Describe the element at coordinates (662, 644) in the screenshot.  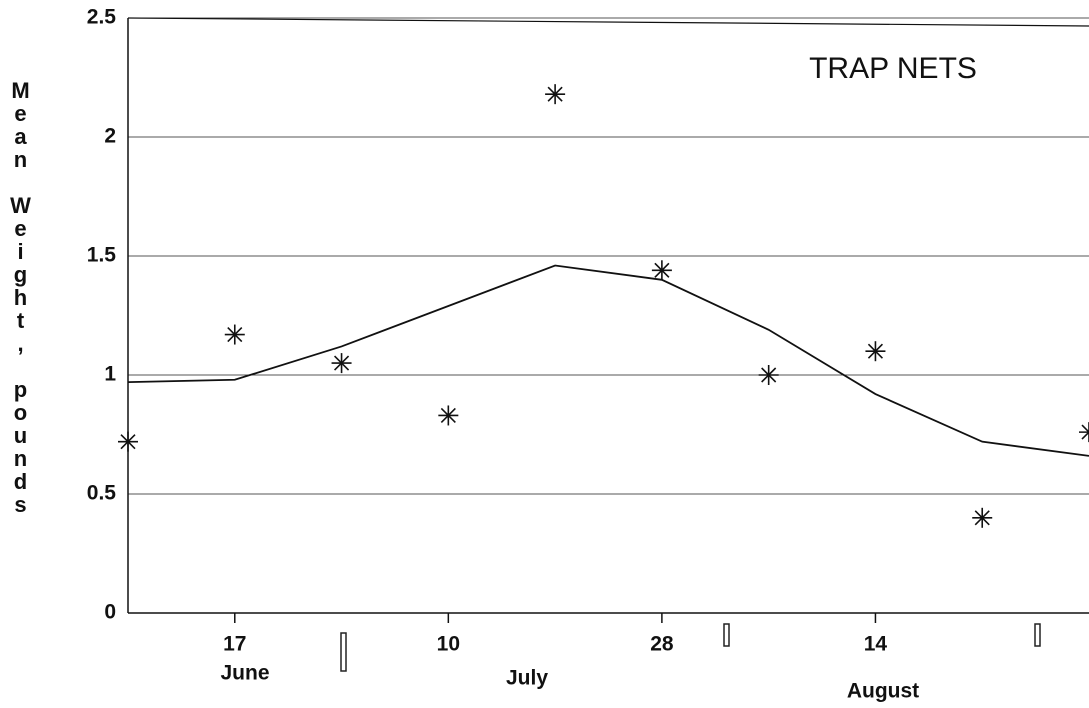
I see `x-tick-label: 28` at that location.